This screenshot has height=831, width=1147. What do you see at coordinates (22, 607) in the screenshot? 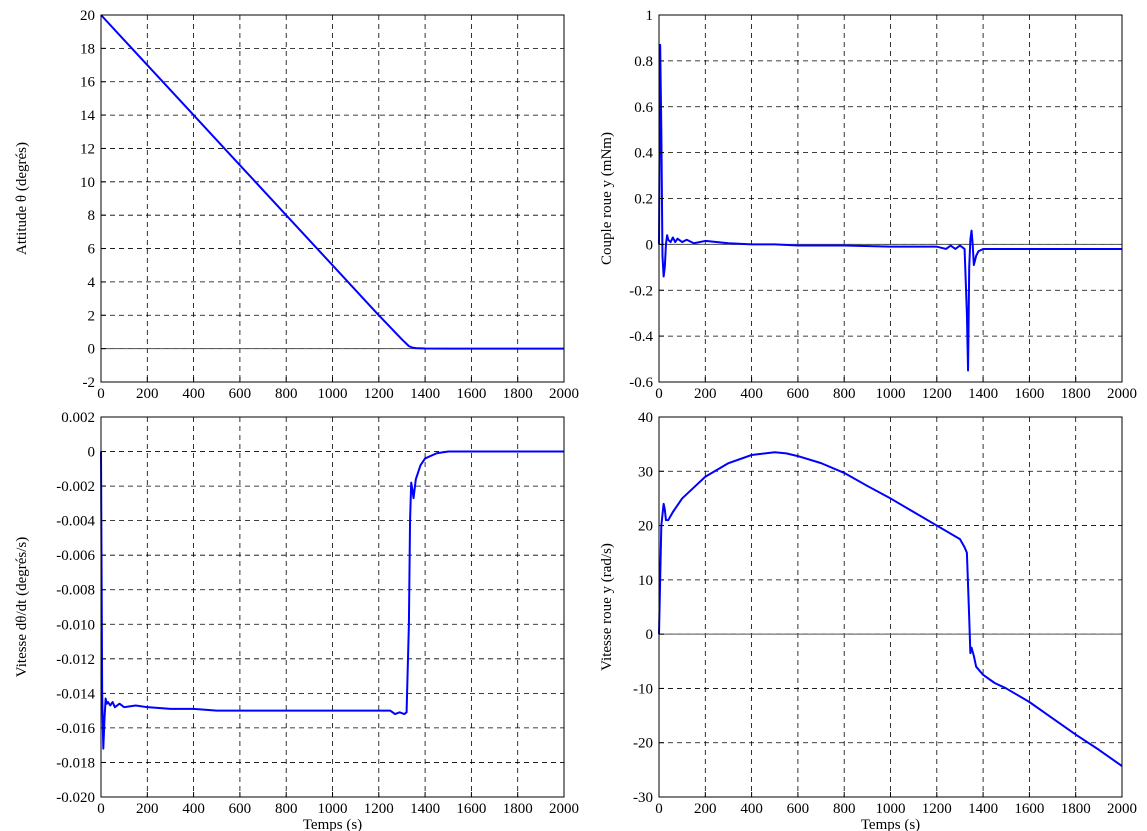
I see `y-axis-label: Vitesse dθ/dt (degrés/s)` at bounding box center [22, 607].